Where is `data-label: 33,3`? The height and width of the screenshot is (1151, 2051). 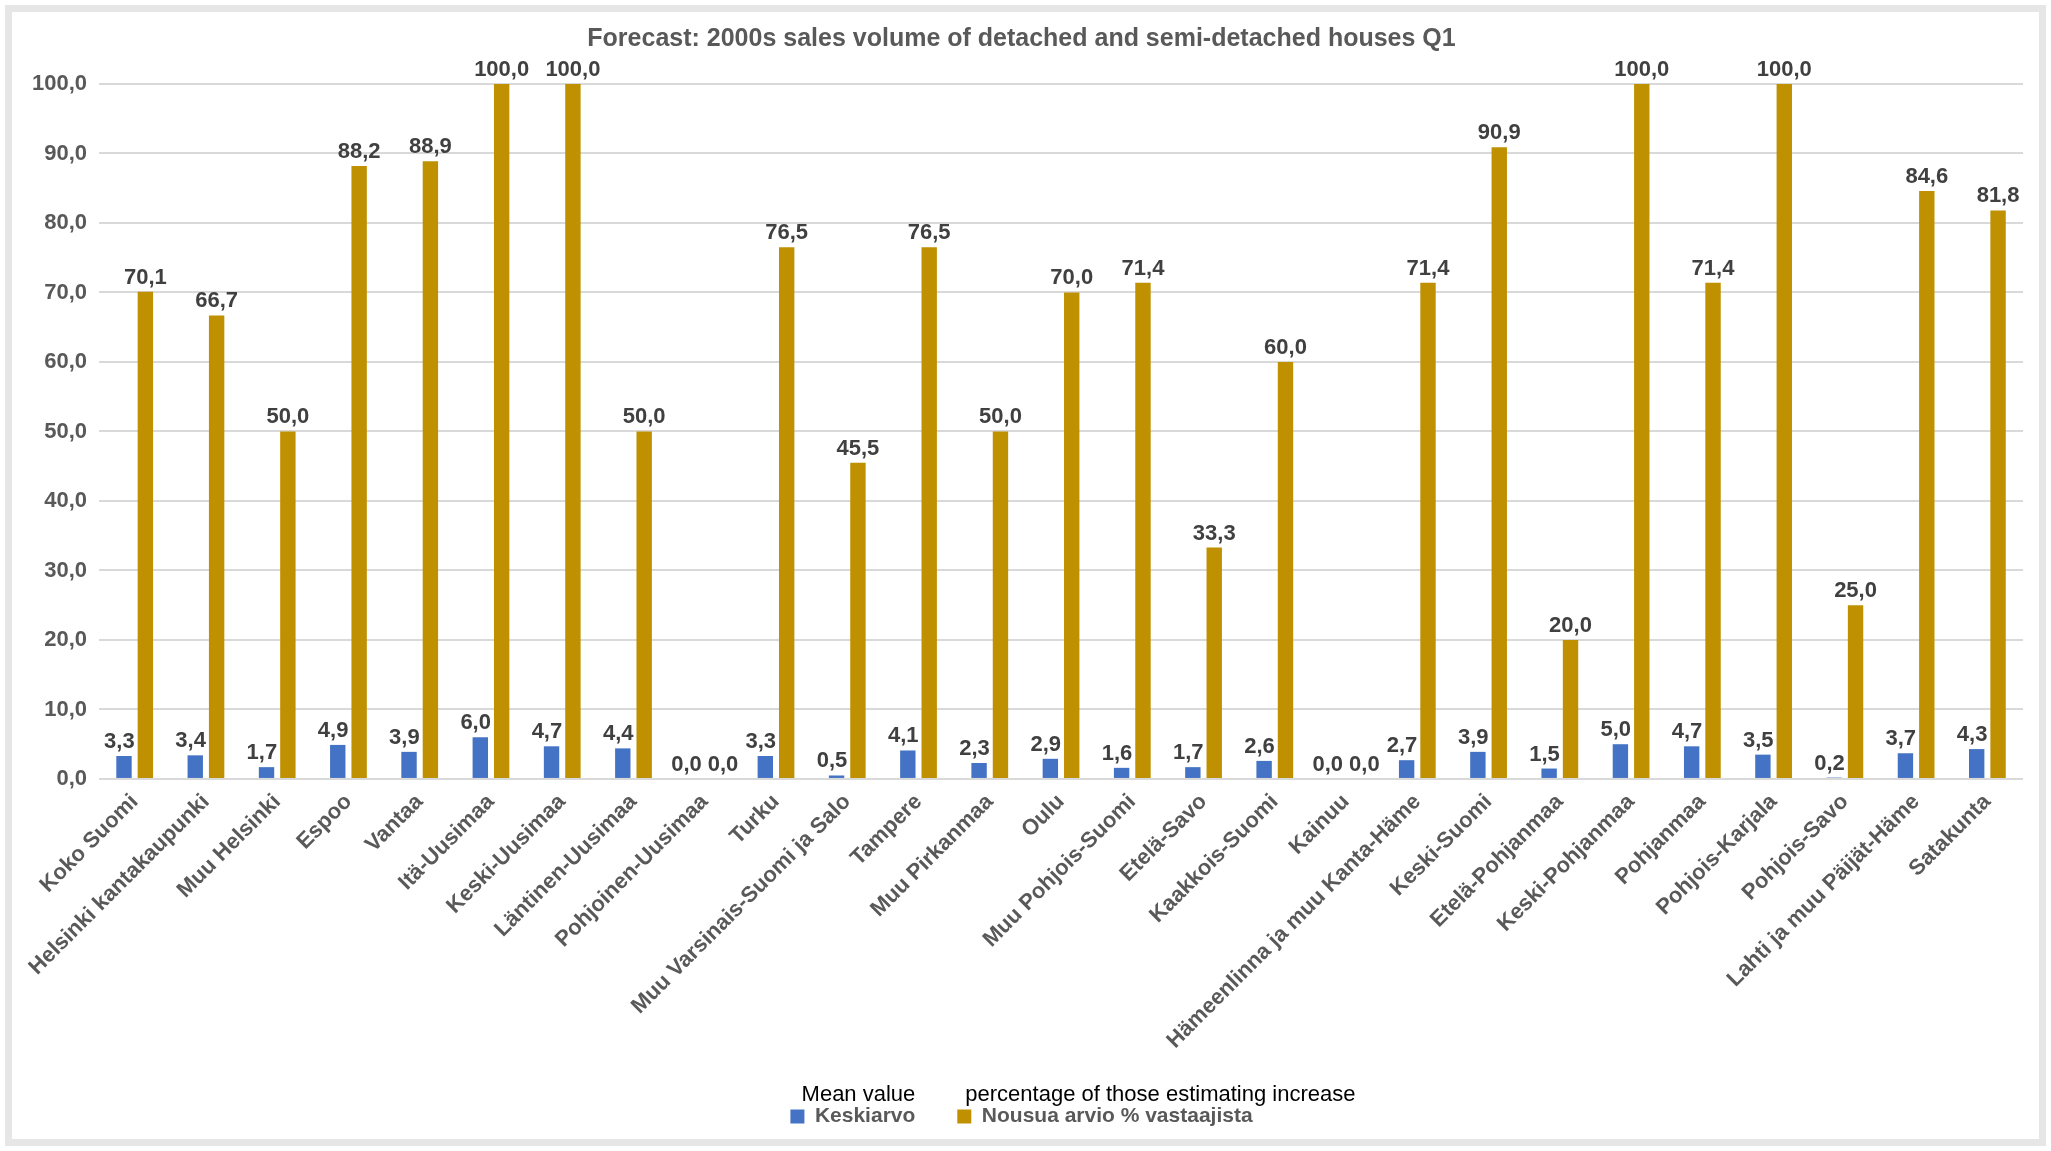
data-label: 33,3 is located at coordinates (1214, 532).